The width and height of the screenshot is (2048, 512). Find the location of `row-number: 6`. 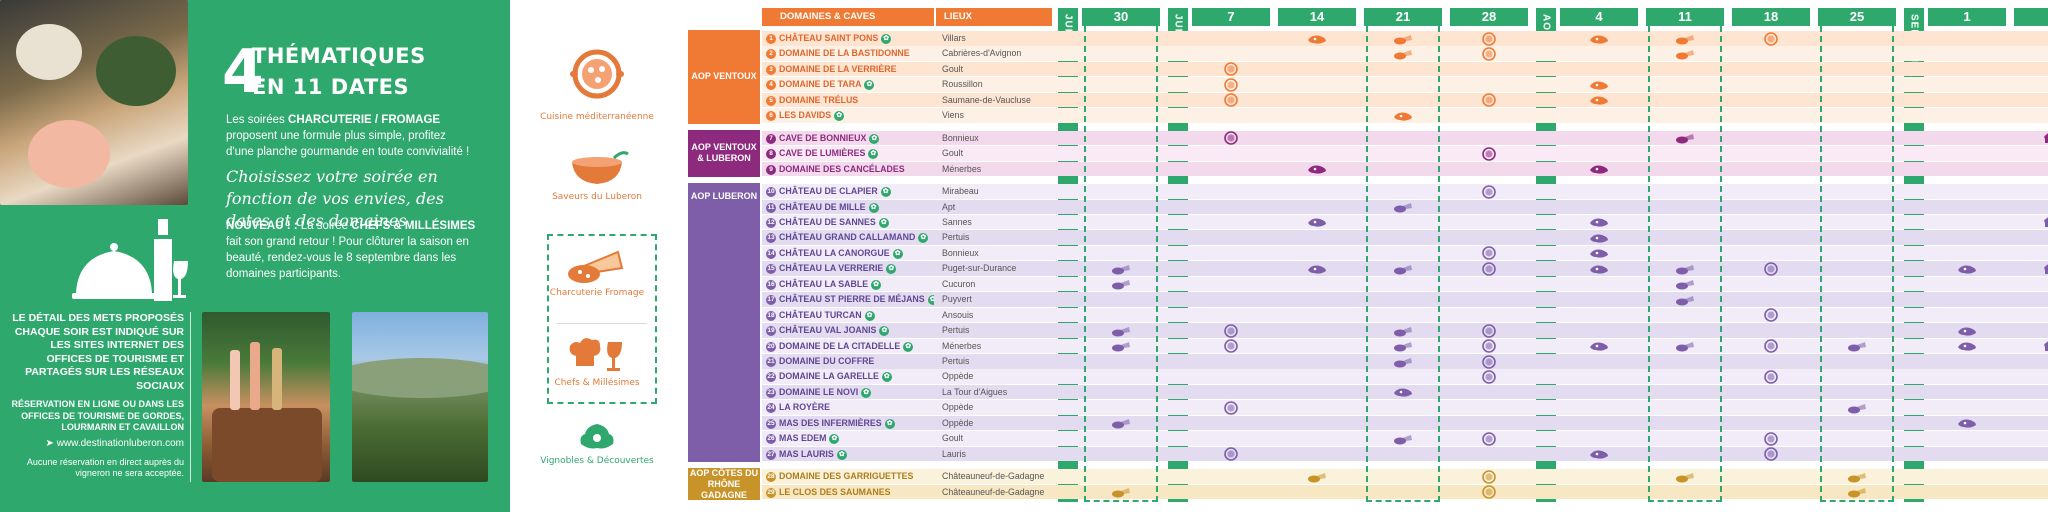

row-number: 6 is located at coordinates (771, 116).